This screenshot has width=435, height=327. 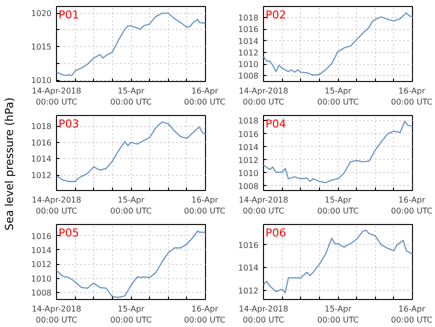 I want to click on chart-title: P05, so click(x=69, y=233).